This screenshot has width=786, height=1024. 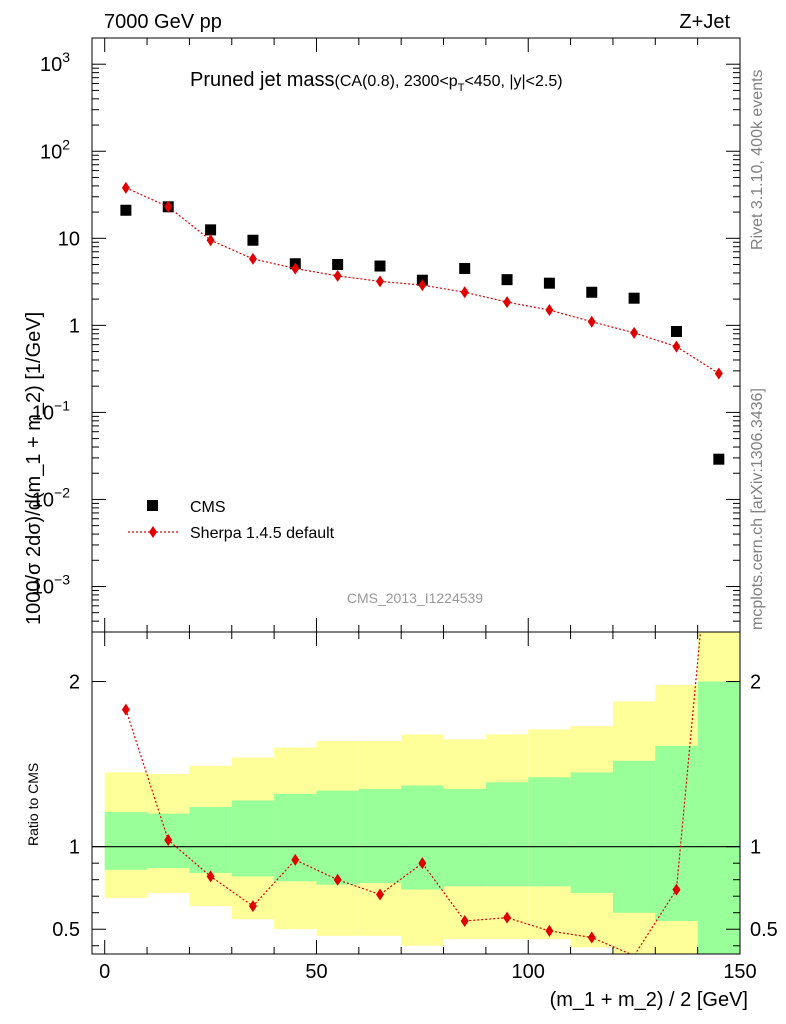 I want to click on x-axis-label: (m_1 + m_2) / 2 [GeV], so click(x=649, y=1000).